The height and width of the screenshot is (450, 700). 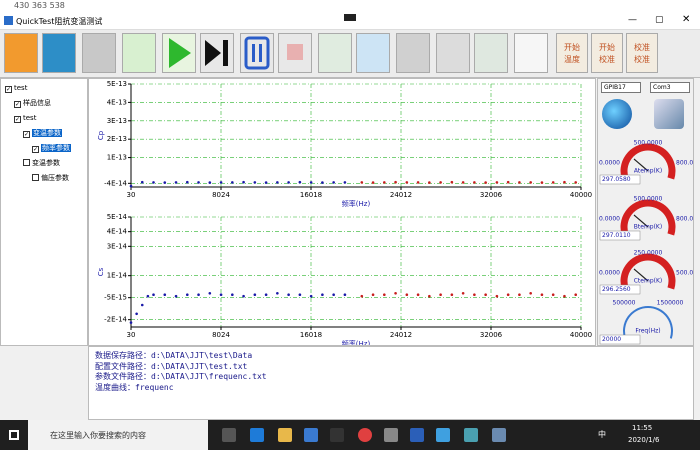 What do you see at coordinates (453, 53) in the screenshot?
I see `analysis-button` at bounding box center [453, 53].